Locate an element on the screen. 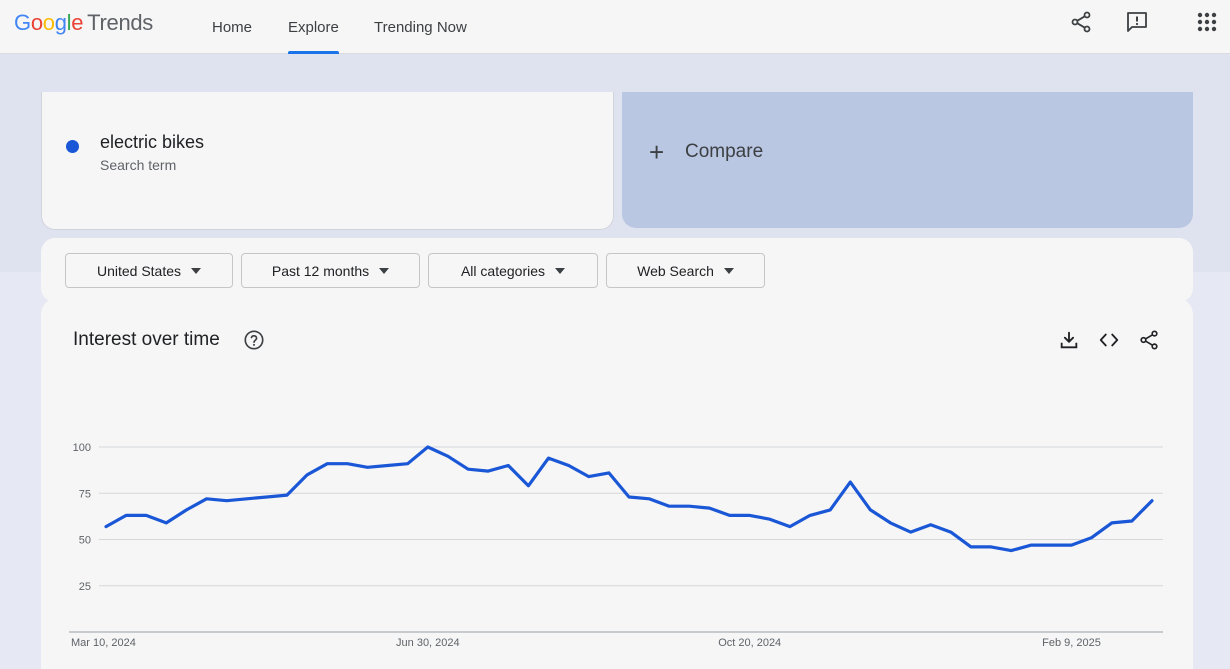 The height and width of the screenshot is (669, 1230). google-trends-logo: Google Trends is located at coordinates (83, 23).